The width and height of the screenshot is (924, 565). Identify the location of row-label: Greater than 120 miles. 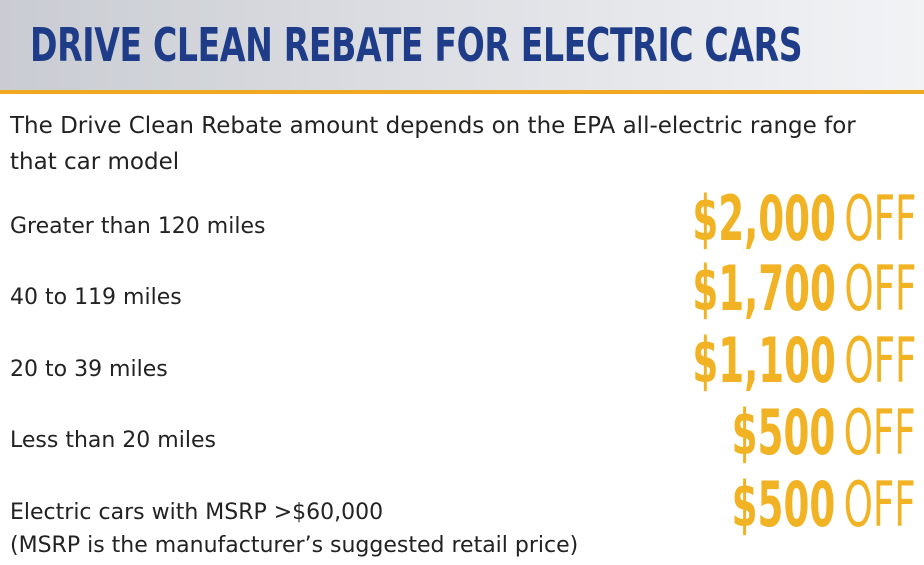
(138, 226).